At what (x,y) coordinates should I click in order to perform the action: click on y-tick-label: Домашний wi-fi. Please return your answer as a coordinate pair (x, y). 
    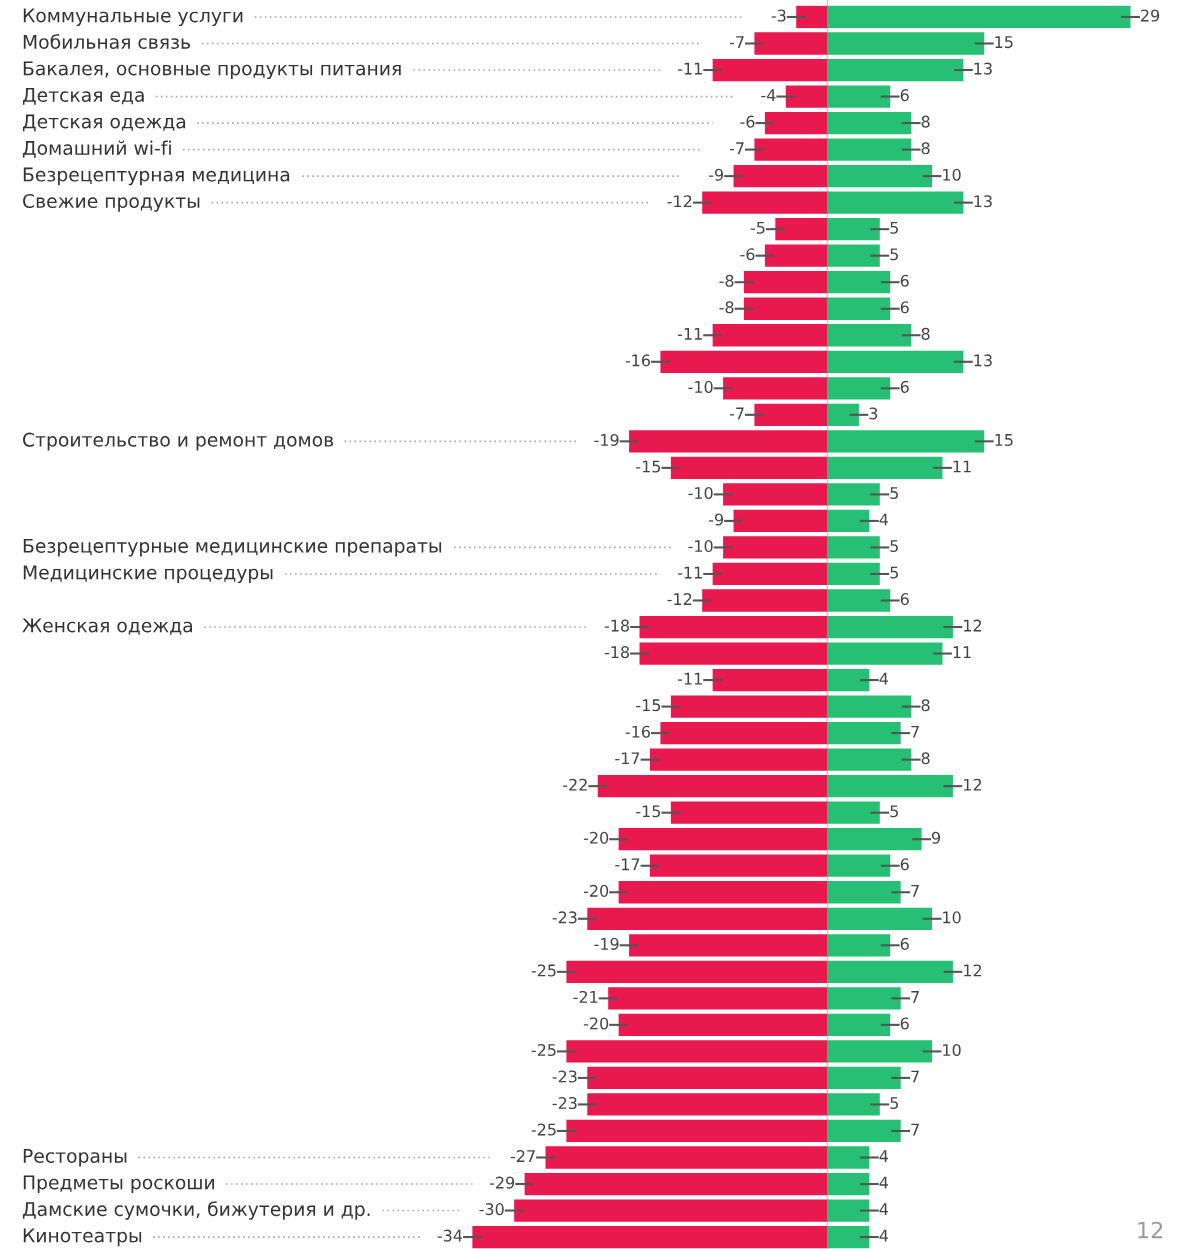
    Looking at the image, I should click on (96, 149).